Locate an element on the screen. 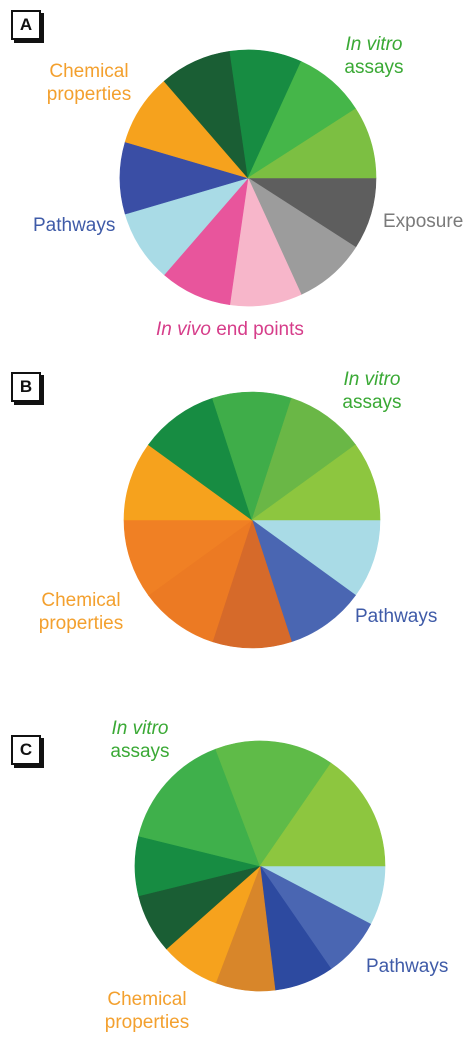  label-invivo-a: In vivo end points is located at coordinates (230, 329).